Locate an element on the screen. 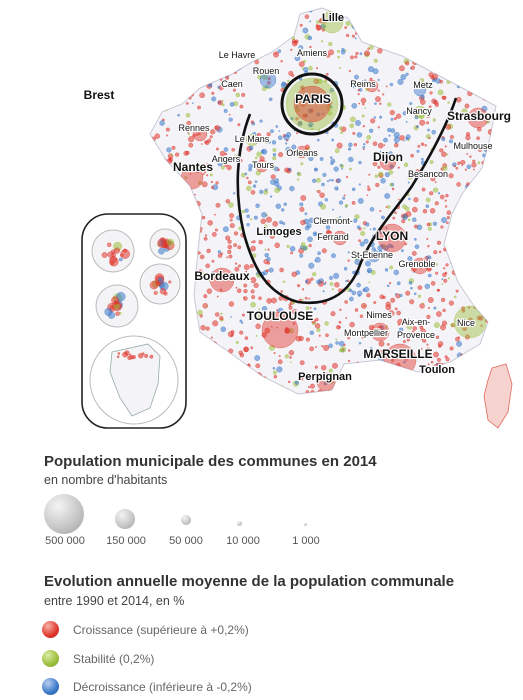  legend-item-growth: Croissance (supérieure à +0,2%) is located at coordinates (145, 629).